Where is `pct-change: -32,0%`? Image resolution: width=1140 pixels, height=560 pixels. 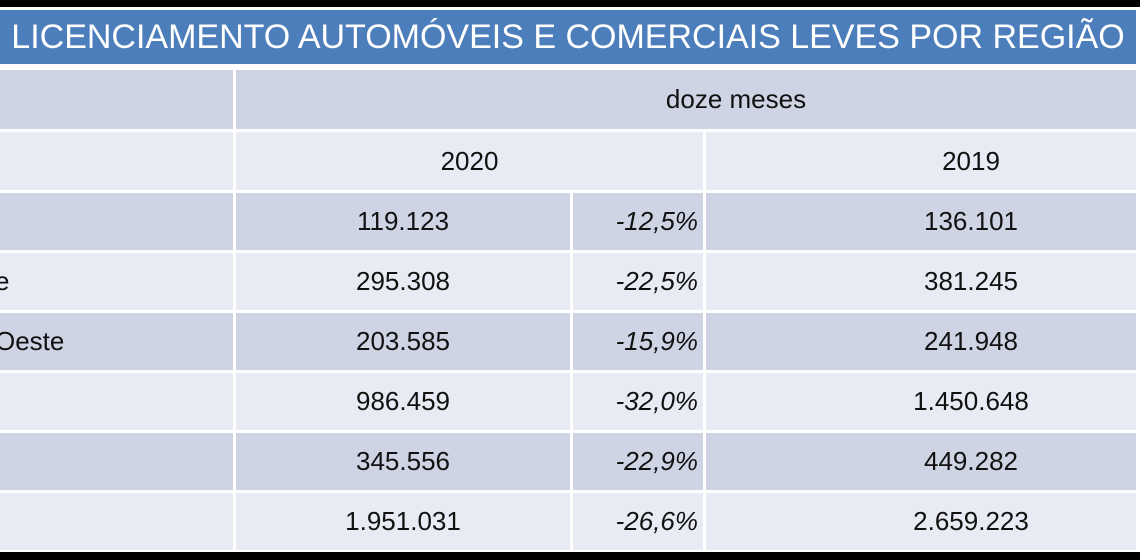
pct-change: -32,0% is located at coordinates (638, 401).